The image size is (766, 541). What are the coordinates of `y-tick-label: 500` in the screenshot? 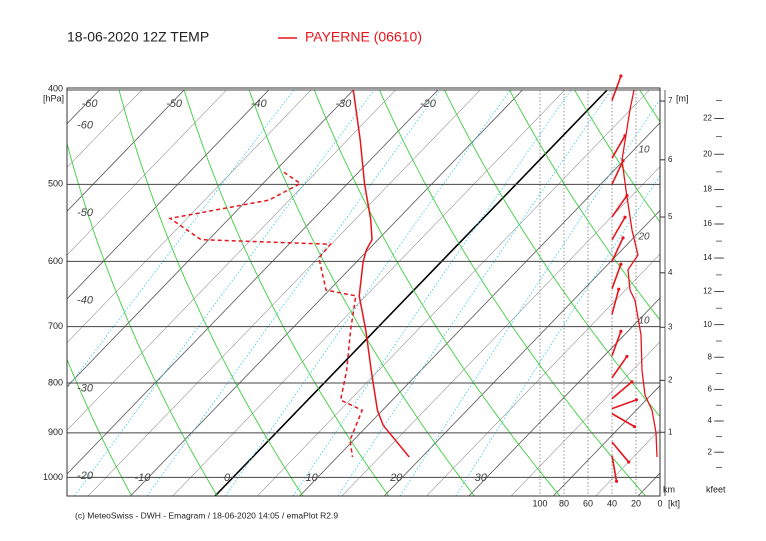 It's located at (55, 184).